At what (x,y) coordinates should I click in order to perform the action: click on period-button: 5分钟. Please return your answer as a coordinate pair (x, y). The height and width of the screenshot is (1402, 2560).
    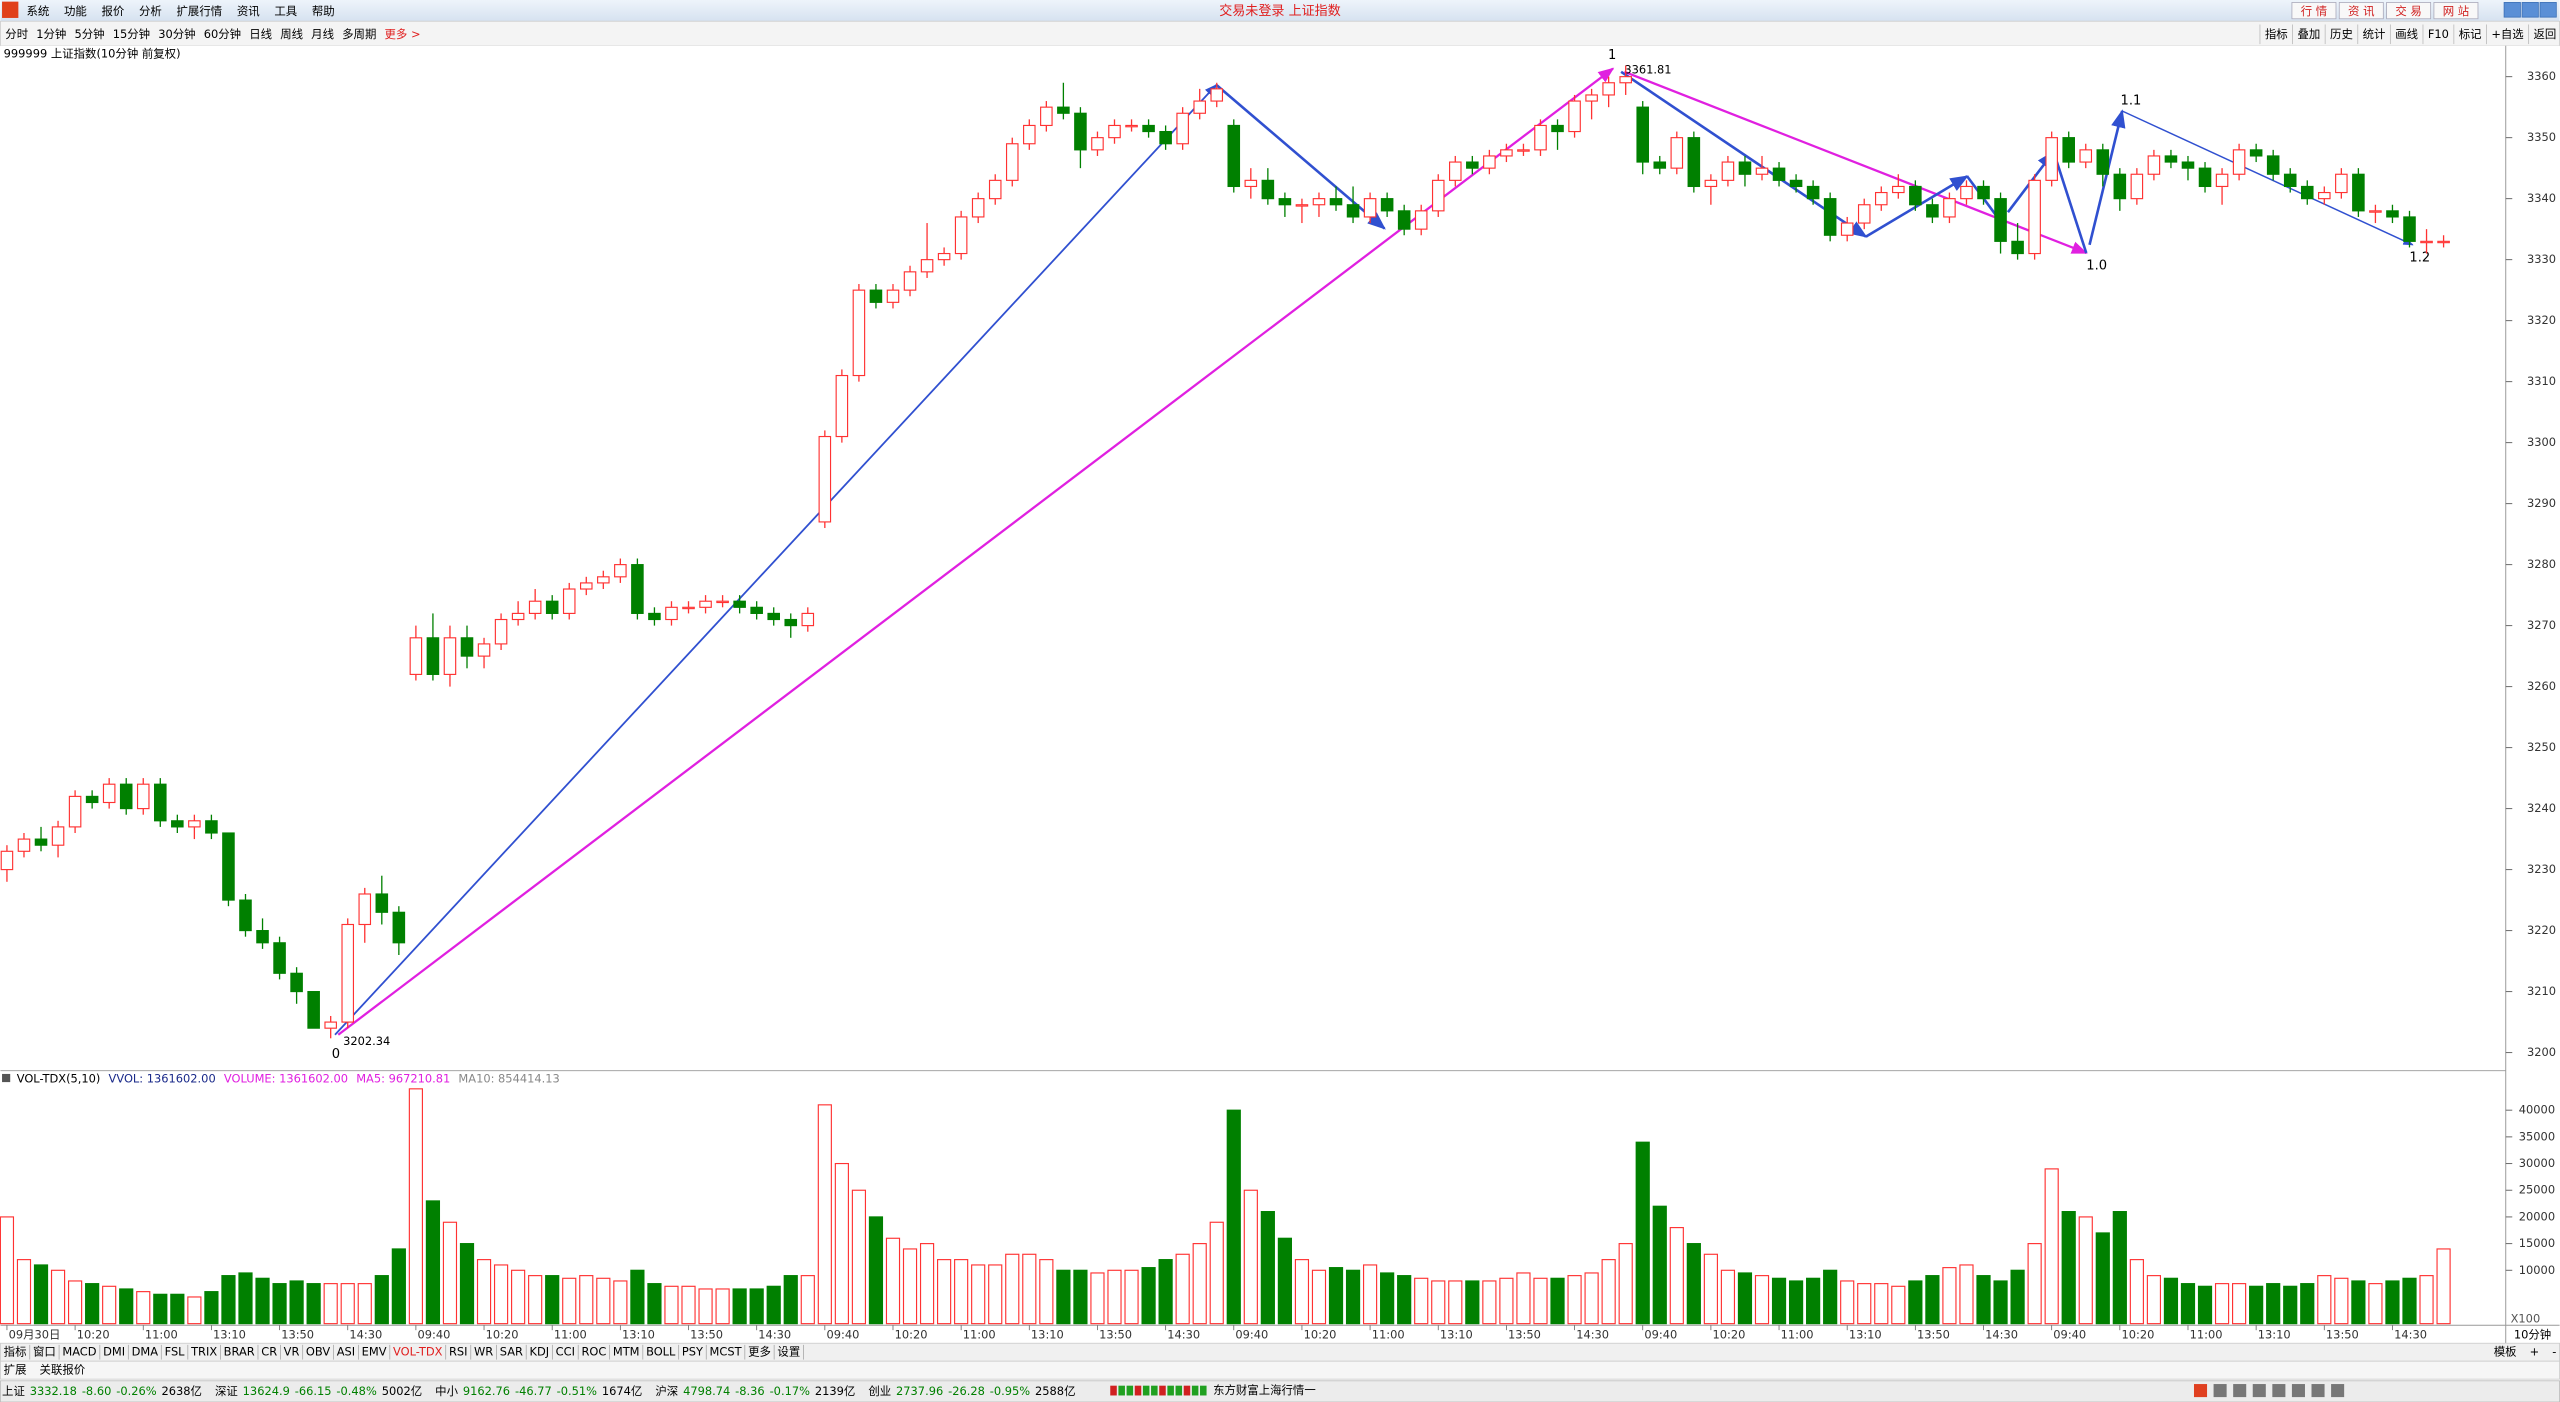
    Looking at the image, I should click on (90, 34).